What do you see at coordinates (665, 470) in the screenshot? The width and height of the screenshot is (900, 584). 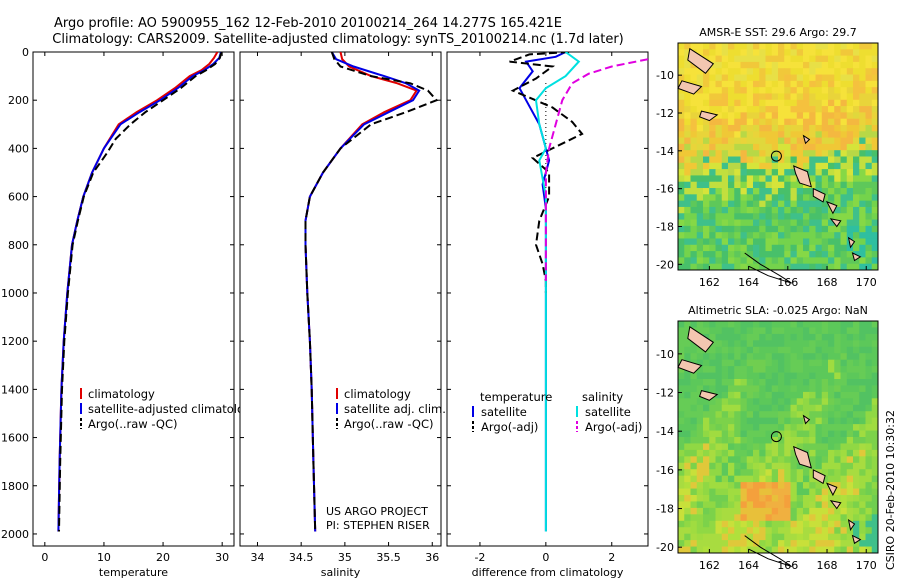 I see `y-tick-label: -16` at bounding box center [665, 470].